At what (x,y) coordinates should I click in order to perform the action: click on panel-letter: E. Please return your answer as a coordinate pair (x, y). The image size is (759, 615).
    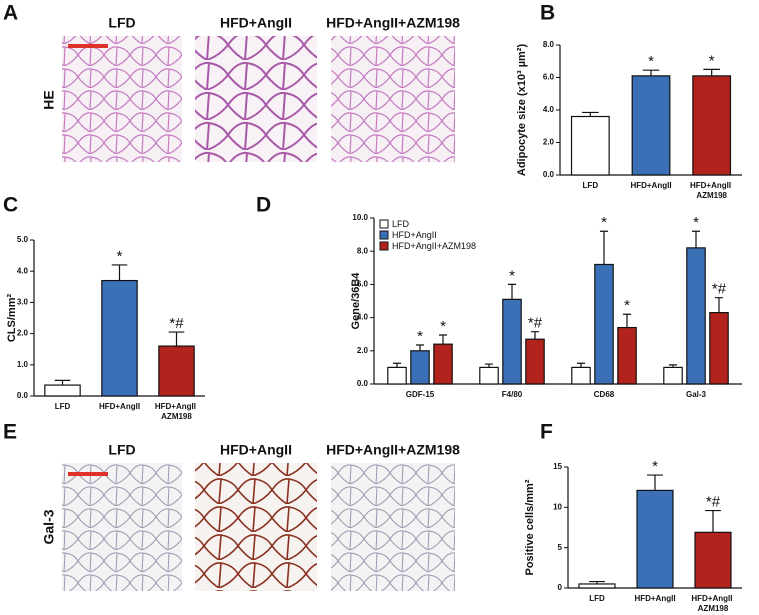
    Looking at the image, I should click on (10, 432).